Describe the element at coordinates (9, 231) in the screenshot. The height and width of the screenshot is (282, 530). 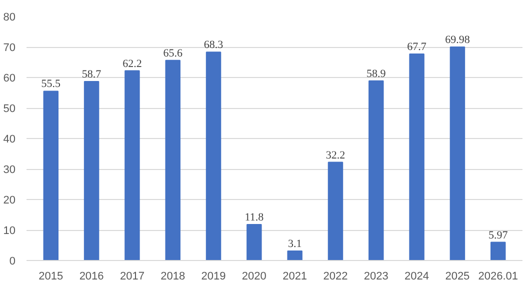
I see `y-tick-label: 10` at that location.